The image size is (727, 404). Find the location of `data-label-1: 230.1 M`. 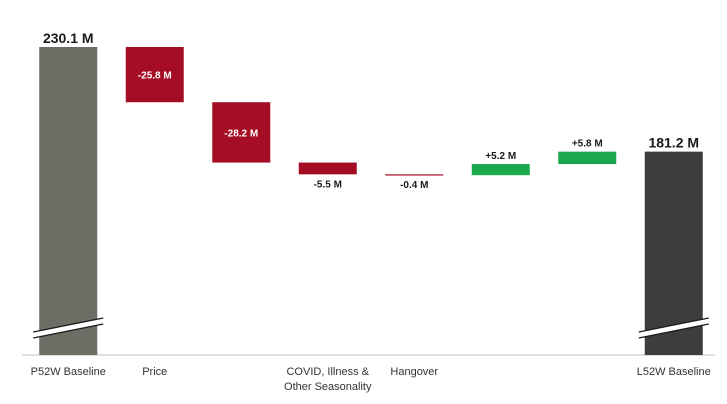

data-label-1: 230.1 M is located at coordinates (68, 38).